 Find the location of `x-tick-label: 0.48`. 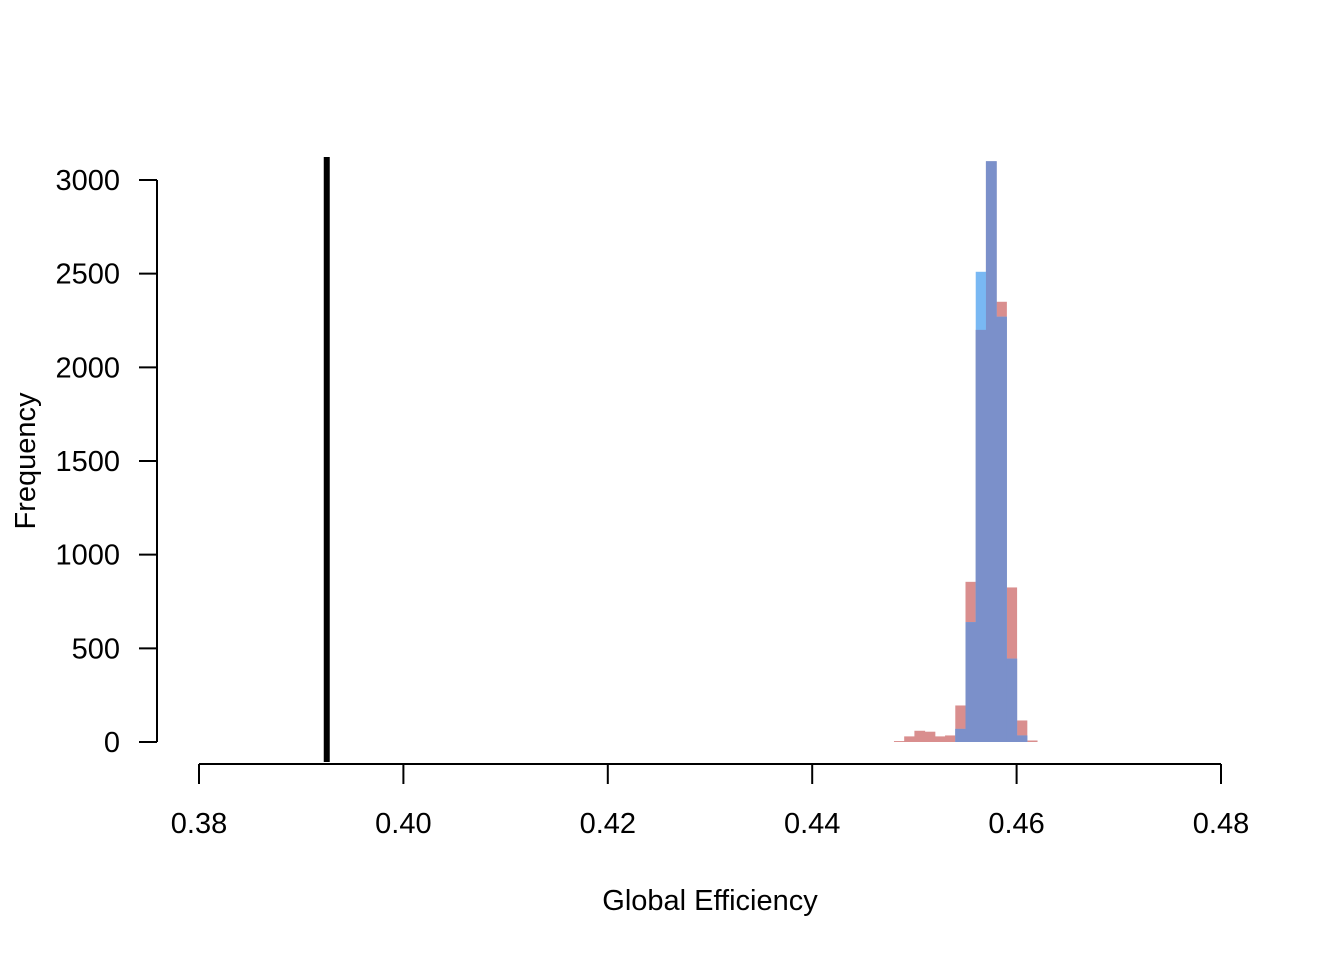

x-tick-label: 0.48 is located at coordinates (1221, 824).